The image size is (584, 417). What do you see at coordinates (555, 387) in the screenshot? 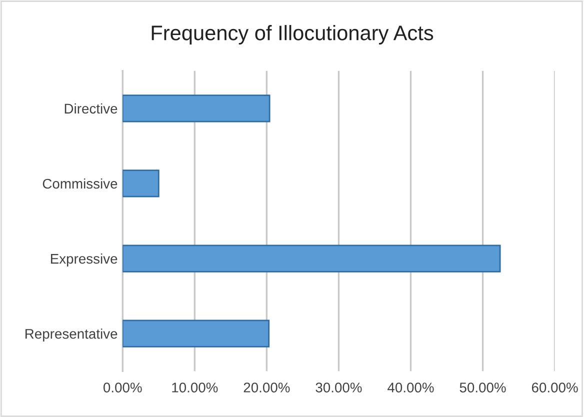
I see `x-tick-label: 60.00%` at bounding box center [555, 387].